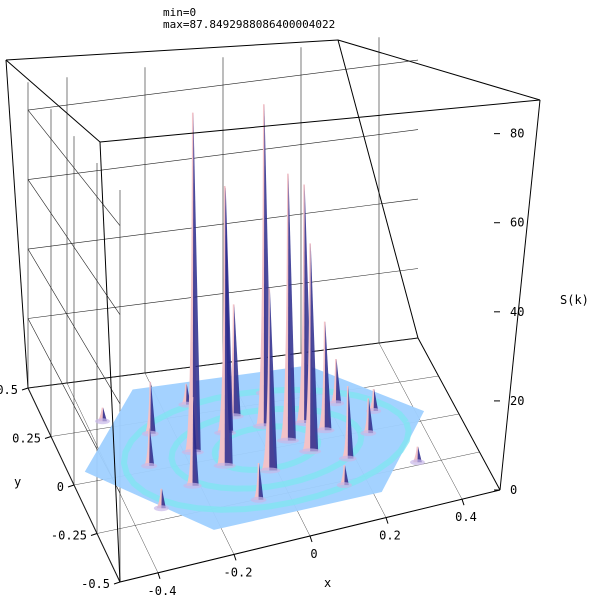  What do you see at coordinates (26, 439) in the screenshot?
I see `y-tick-label: 0.25` at bounding box center [26, 439].